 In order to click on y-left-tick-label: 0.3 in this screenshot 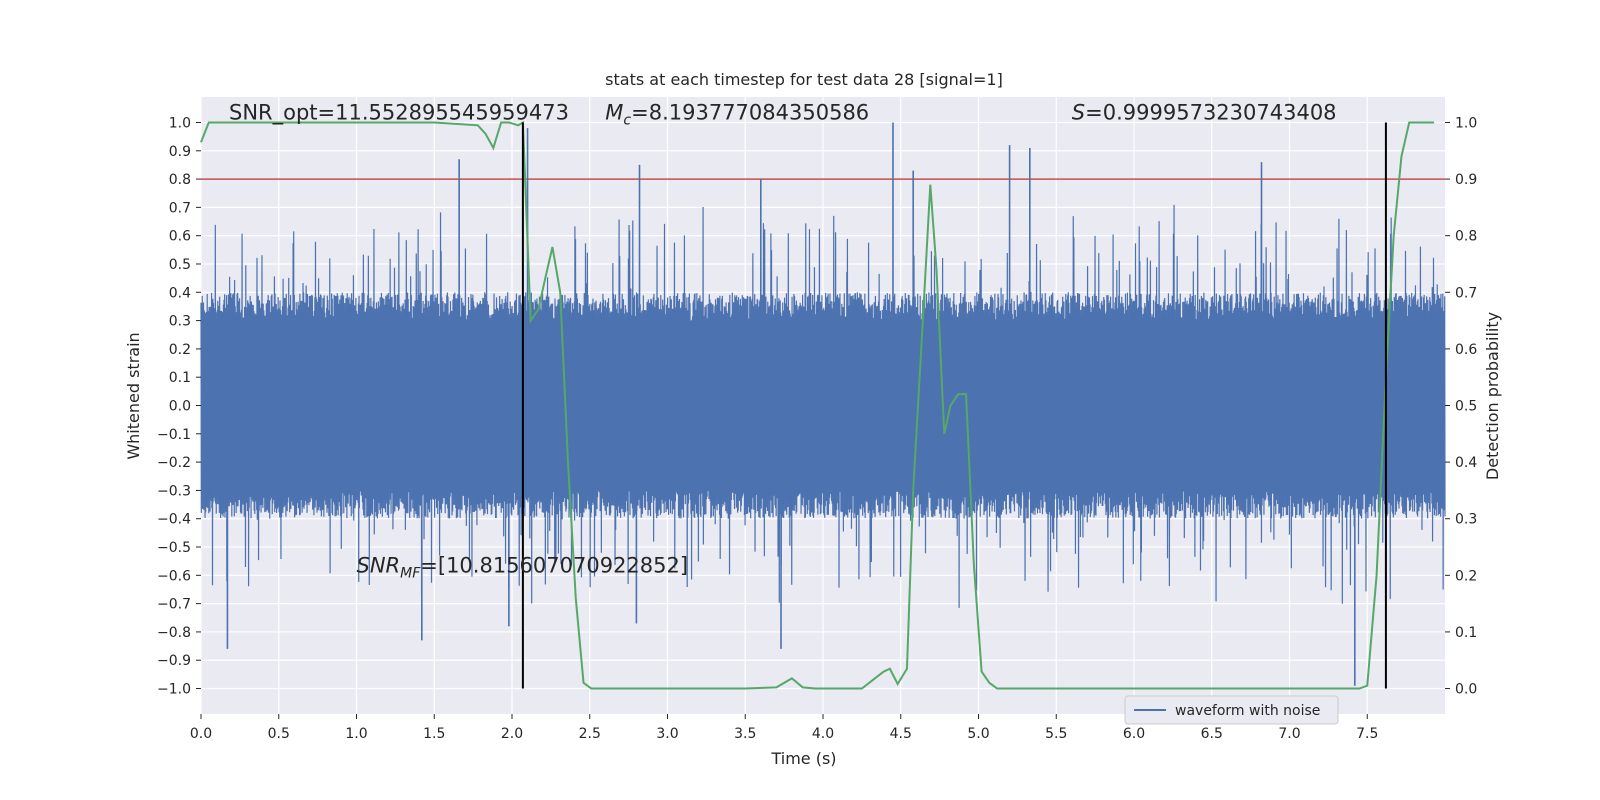, I will do `click(180, 322)`.